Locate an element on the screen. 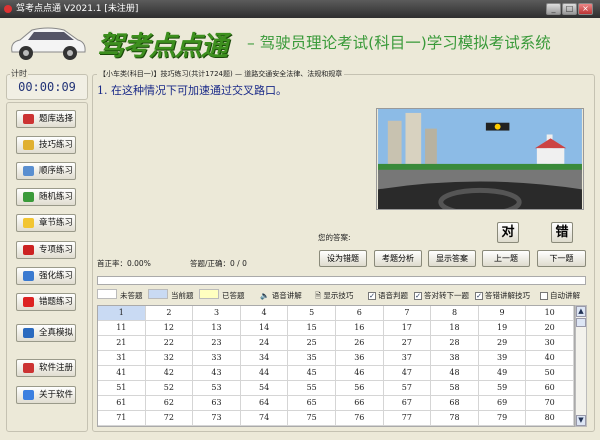 This screenshot has height=440, width=600. minimize-button: _ is located at coordinates (553, 9).